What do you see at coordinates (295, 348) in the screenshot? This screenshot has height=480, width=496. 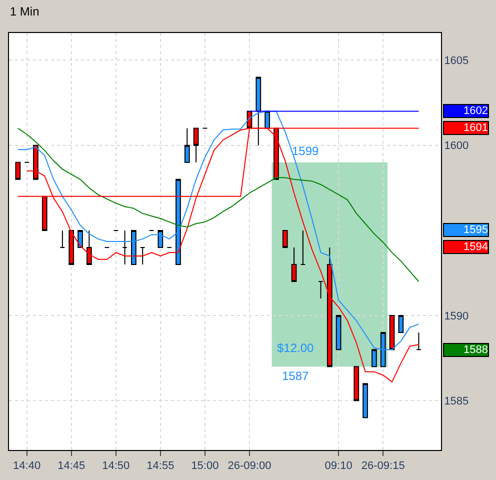 I see `annotation: $12.00` at bounding box center [295, 348].